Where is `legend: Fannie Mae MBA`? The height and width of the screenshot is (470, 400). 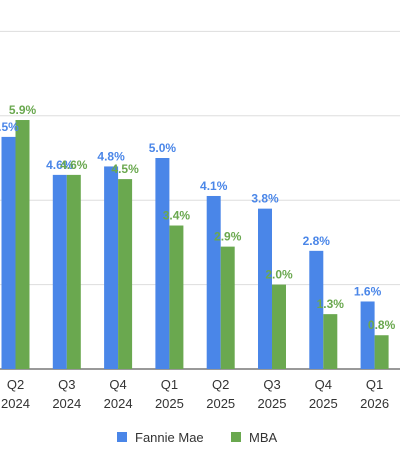 legend: Fannie Mae MBA is located at coordinates (197, 437).